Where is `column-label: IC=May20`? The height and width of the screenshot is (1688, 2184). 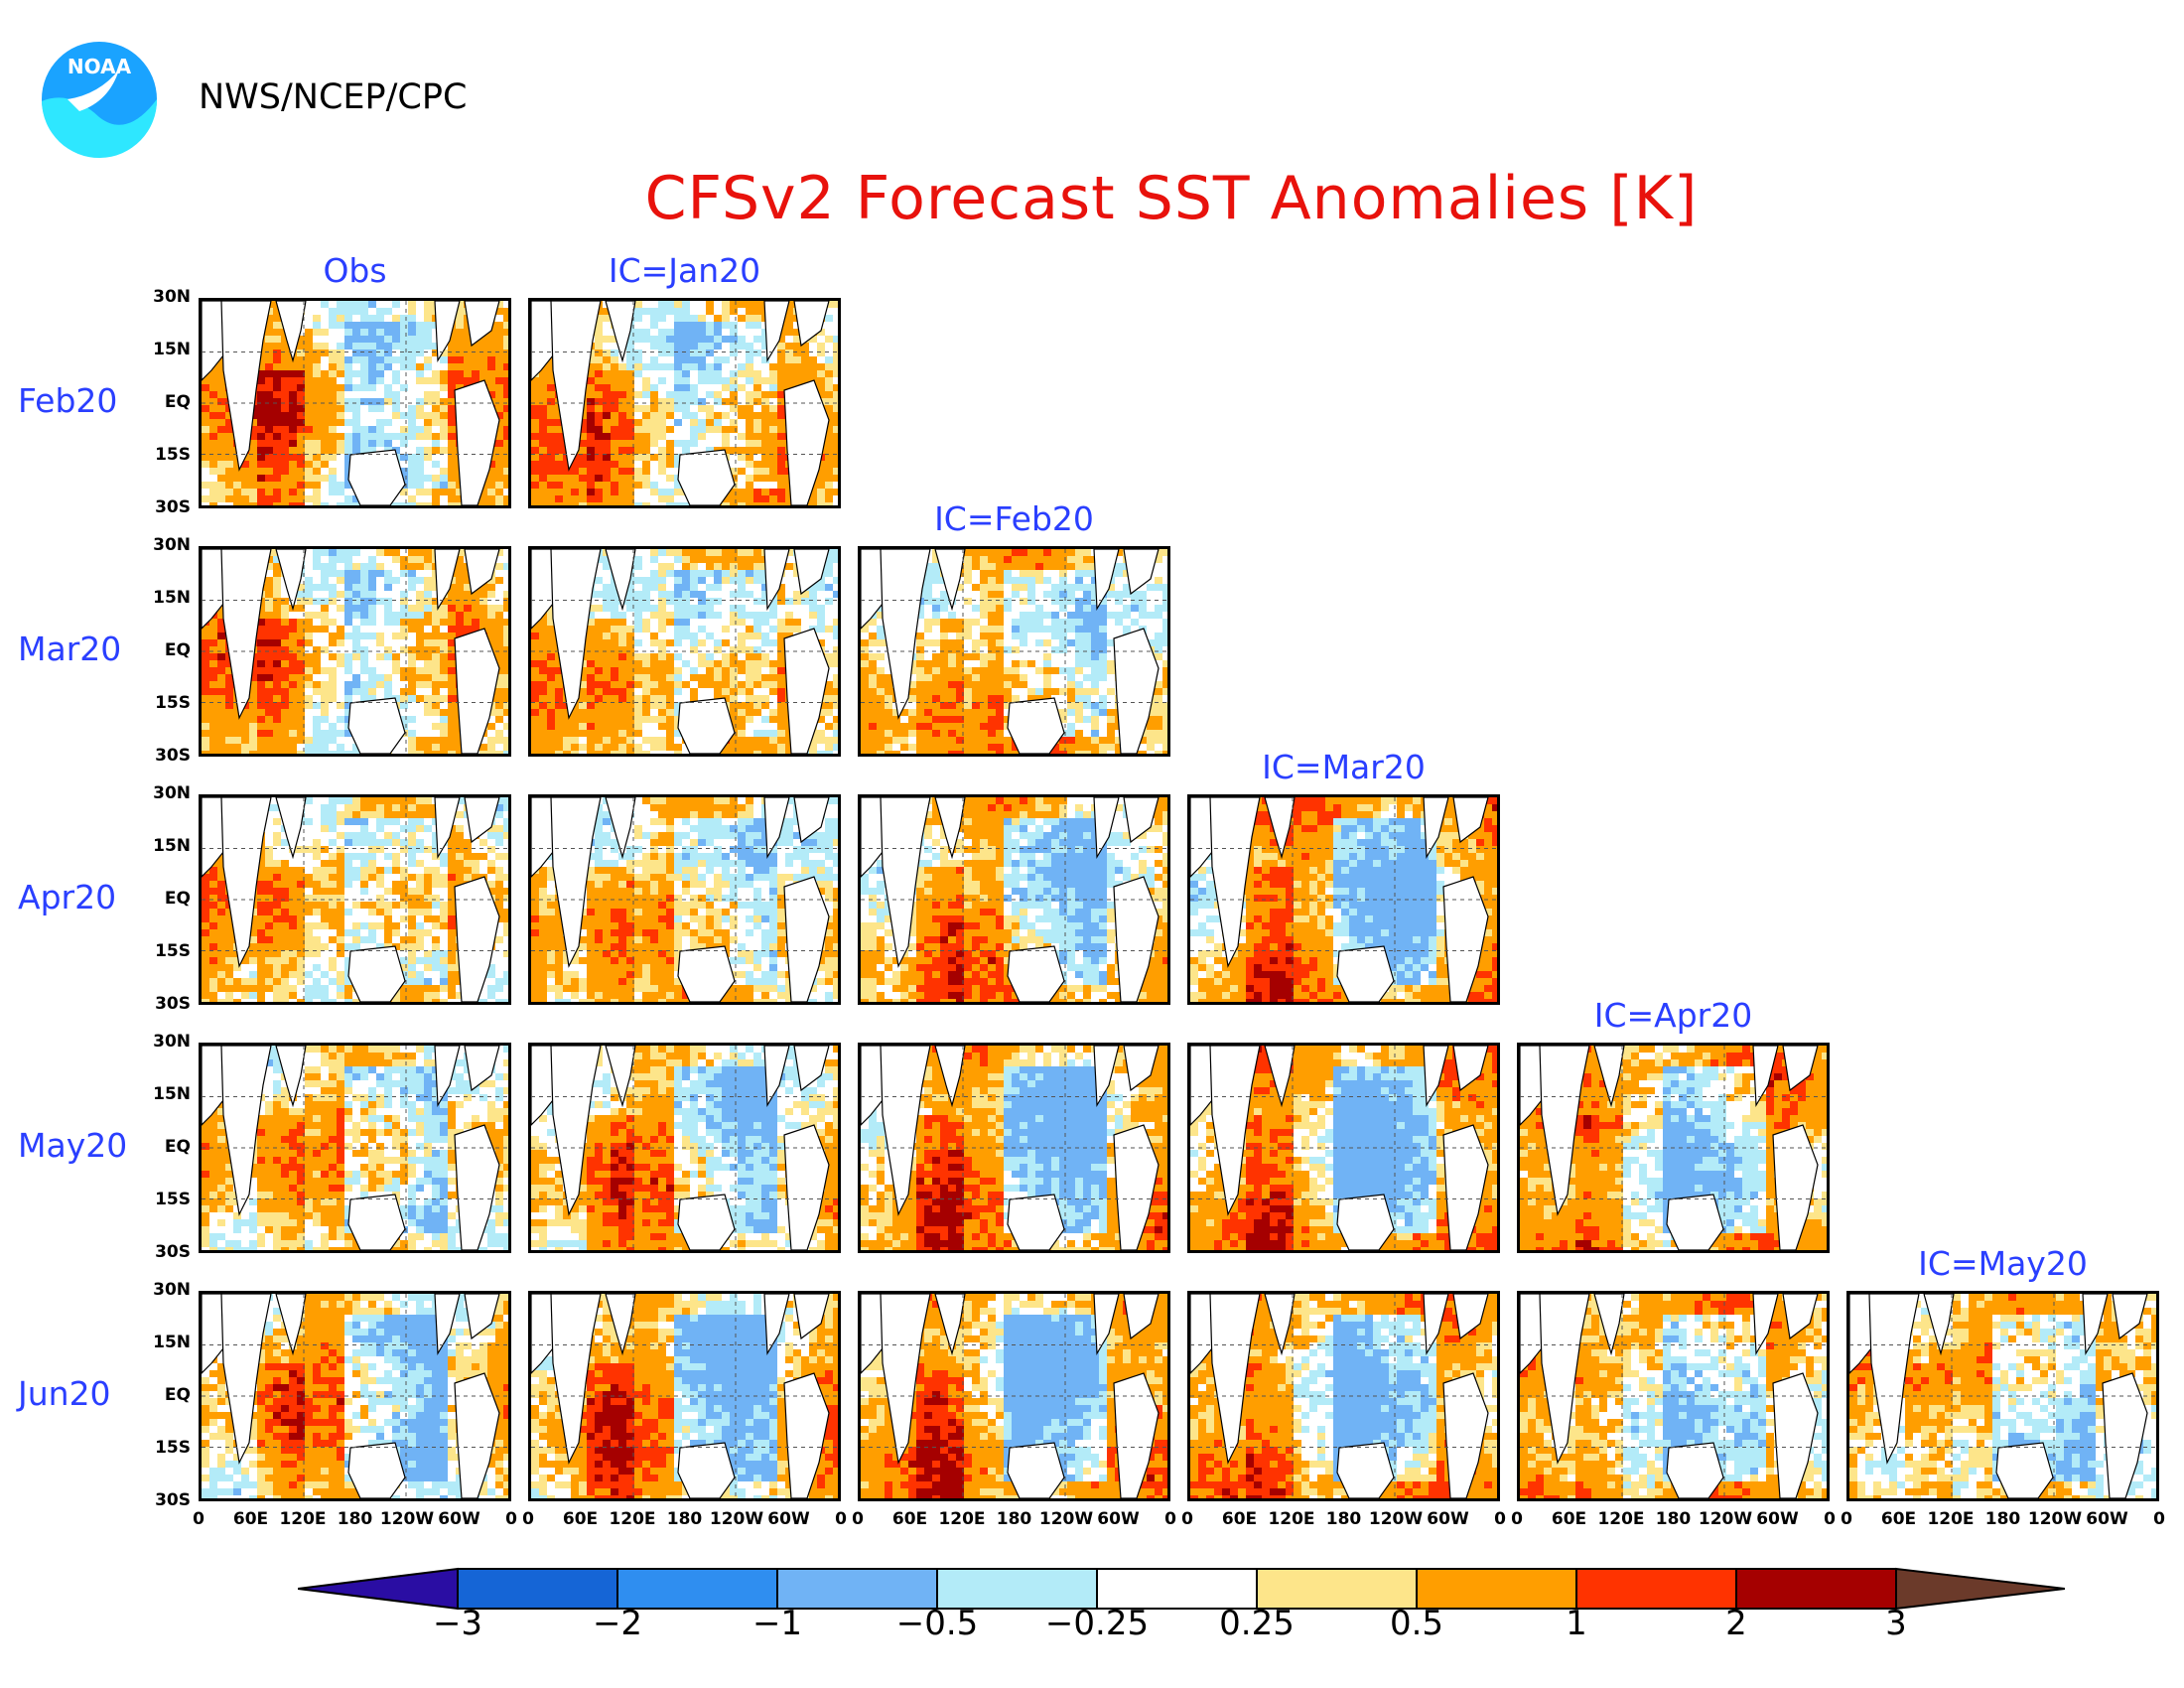
column-label: IC=May20 is located at coordinates (2002, 1263).